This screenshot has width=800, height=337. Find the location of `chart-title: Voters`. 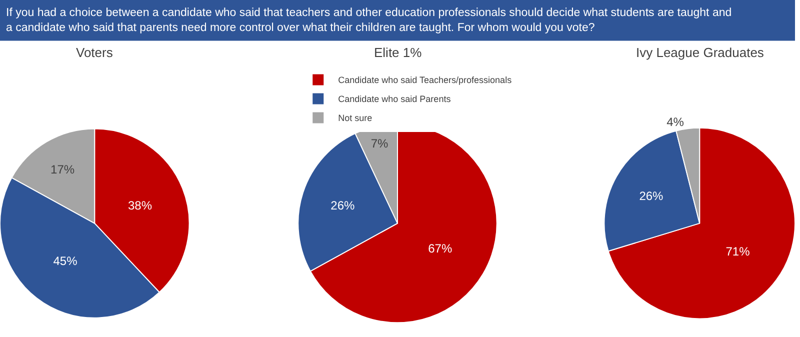

chart-title: Voters is located at coordinates (95, 52).